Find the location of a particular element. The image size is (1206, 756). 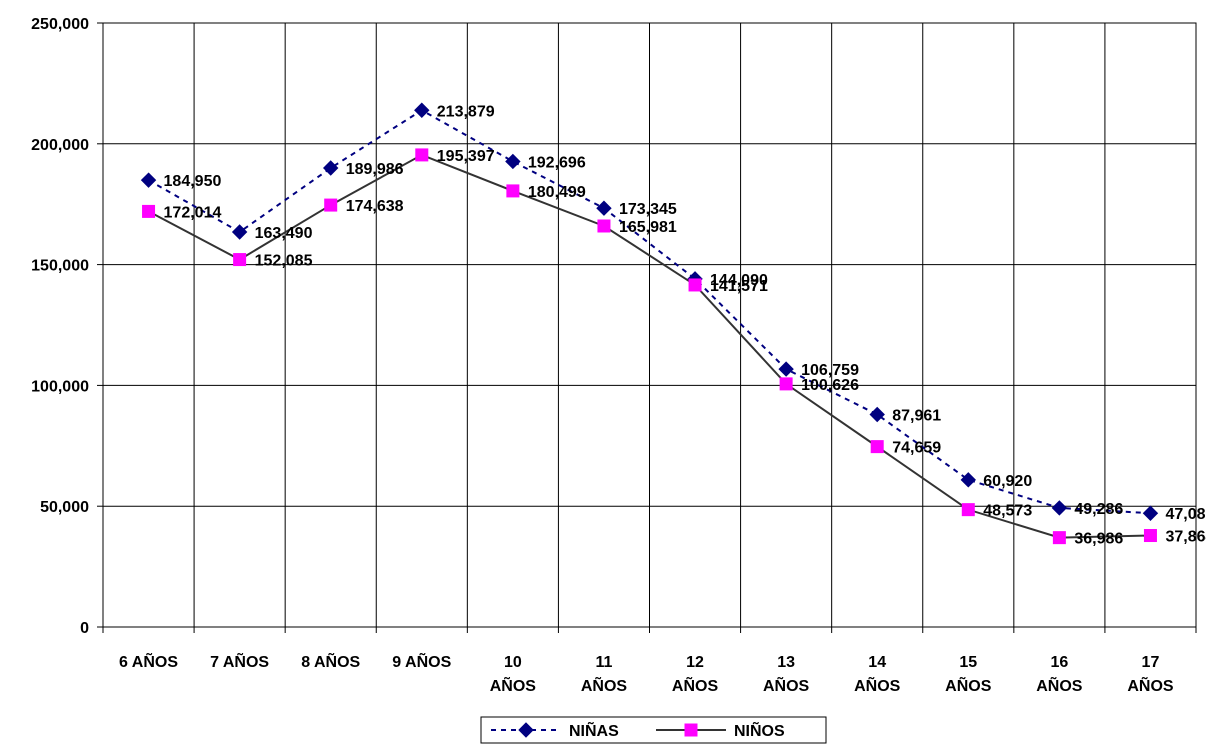

legend-label-ninas: NIÑAS is located at coordinates (594, 730).